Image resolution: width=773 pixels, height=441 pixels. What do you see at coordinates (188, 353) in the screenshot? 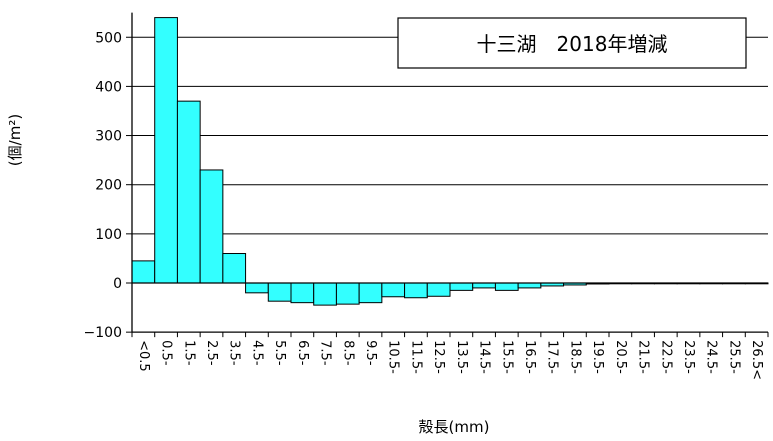
I see `x-tick-label: 1.5-` at bounding box center [188, 353].